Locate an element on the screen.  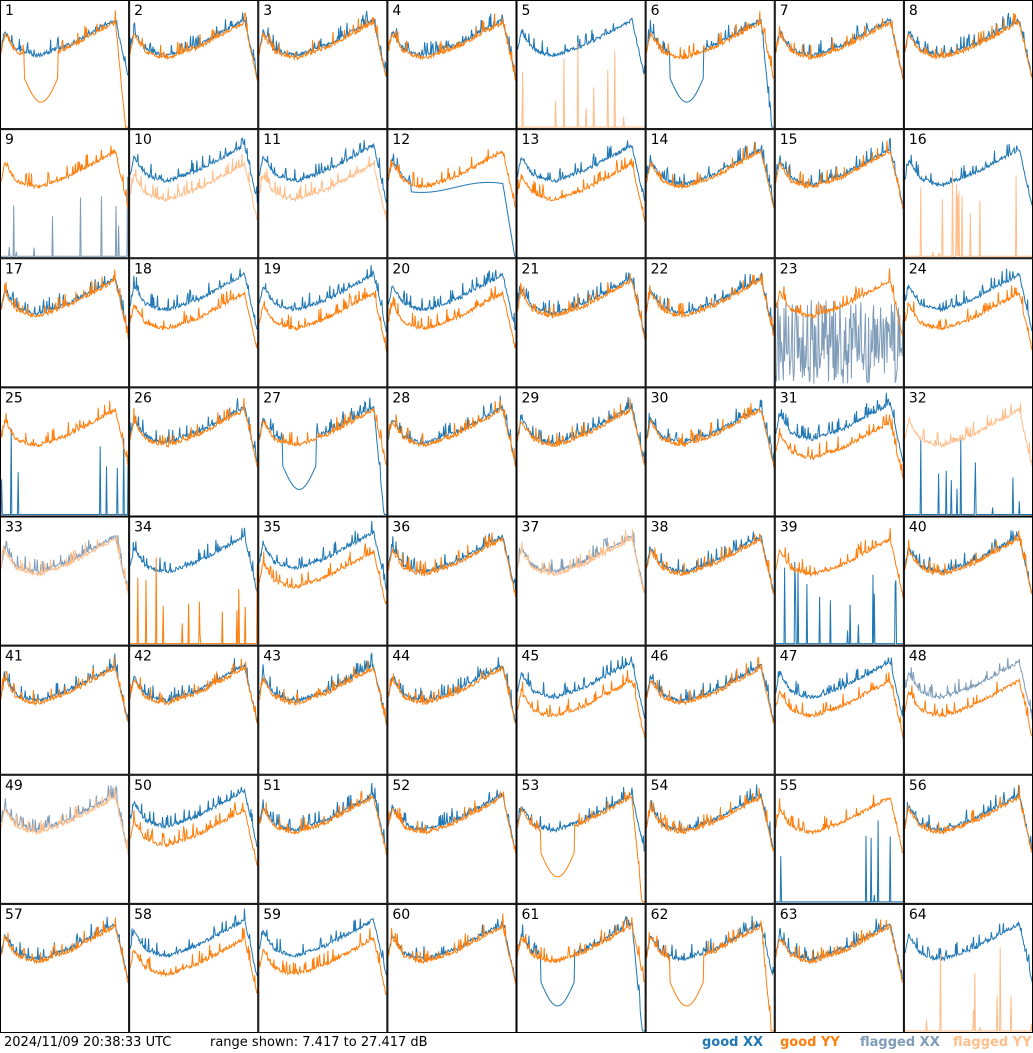
panel-10: 10 is located at coordinates (194, 194).